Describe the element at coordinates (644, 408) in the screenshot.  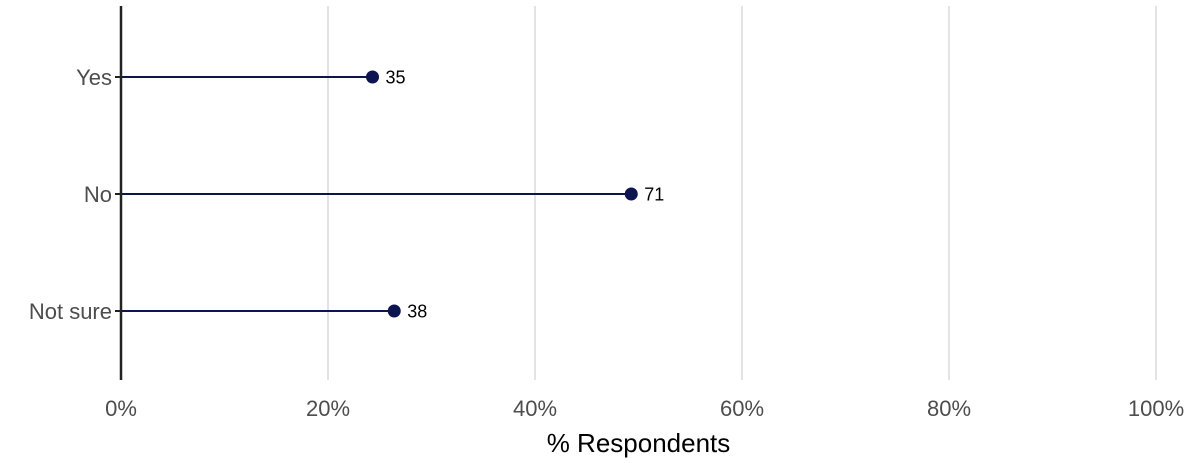
I see `x-tick-labels: 0% 20% 40% 60% 80% 100%` at that location.